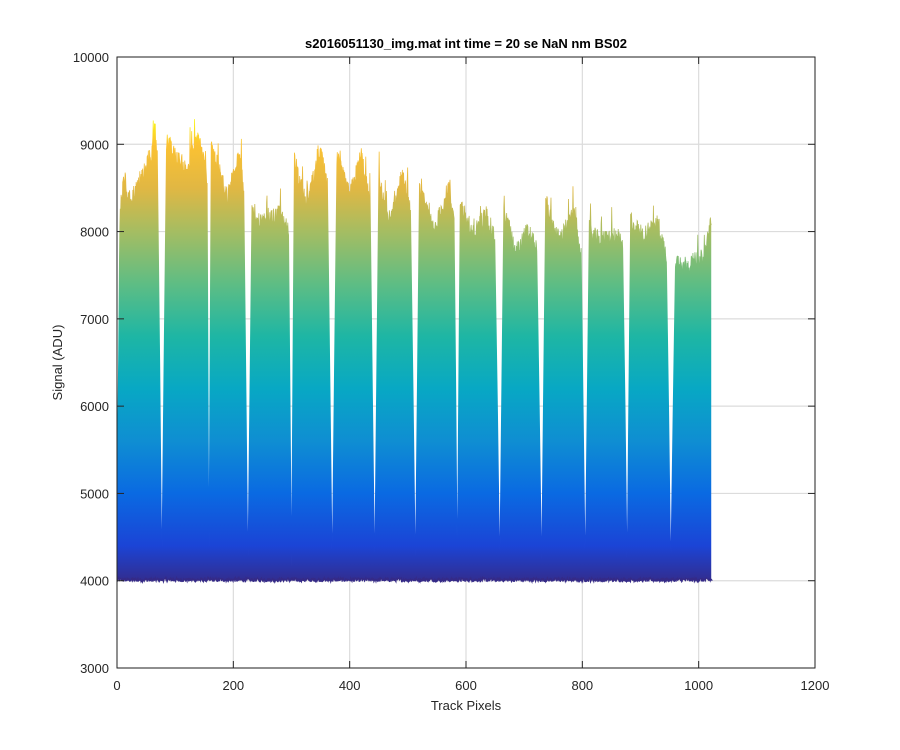 The height and width of the screenshot is (750, 900). Describe the element at coordinates (815, 685) in the screenshot. I see `x-tick-label: 1200` at that location.